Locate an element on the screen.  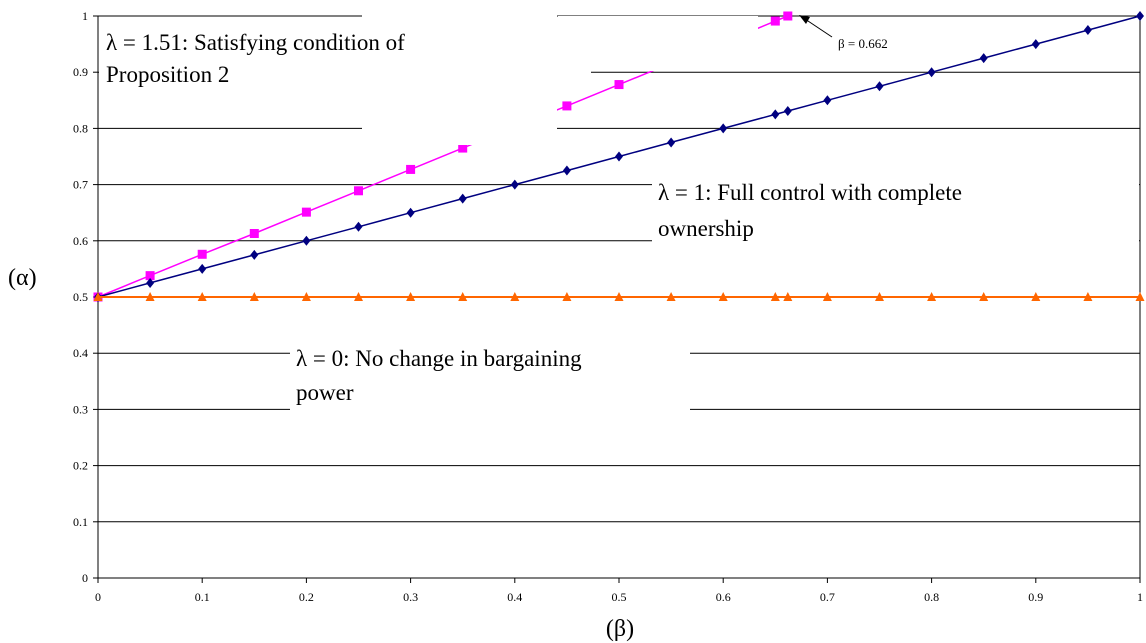
x-tick-label: 1 is located at coordinates (1140, 597).